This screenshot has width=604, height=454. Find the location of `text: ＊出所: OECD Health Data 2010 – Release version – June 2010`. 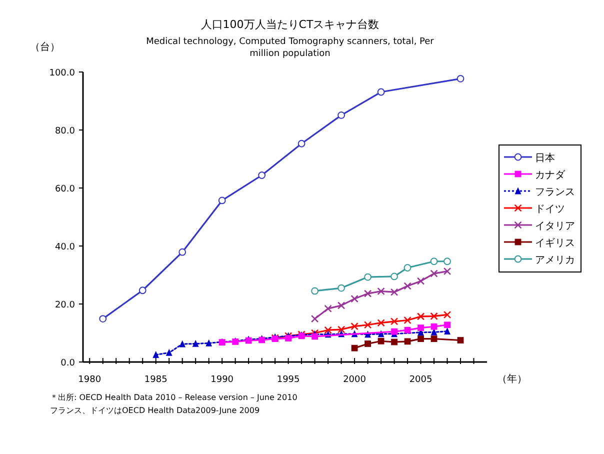

text: ＊出所: OECD Health Data 2010 – Release version – June 2010 is located at coordinates (174, 397).